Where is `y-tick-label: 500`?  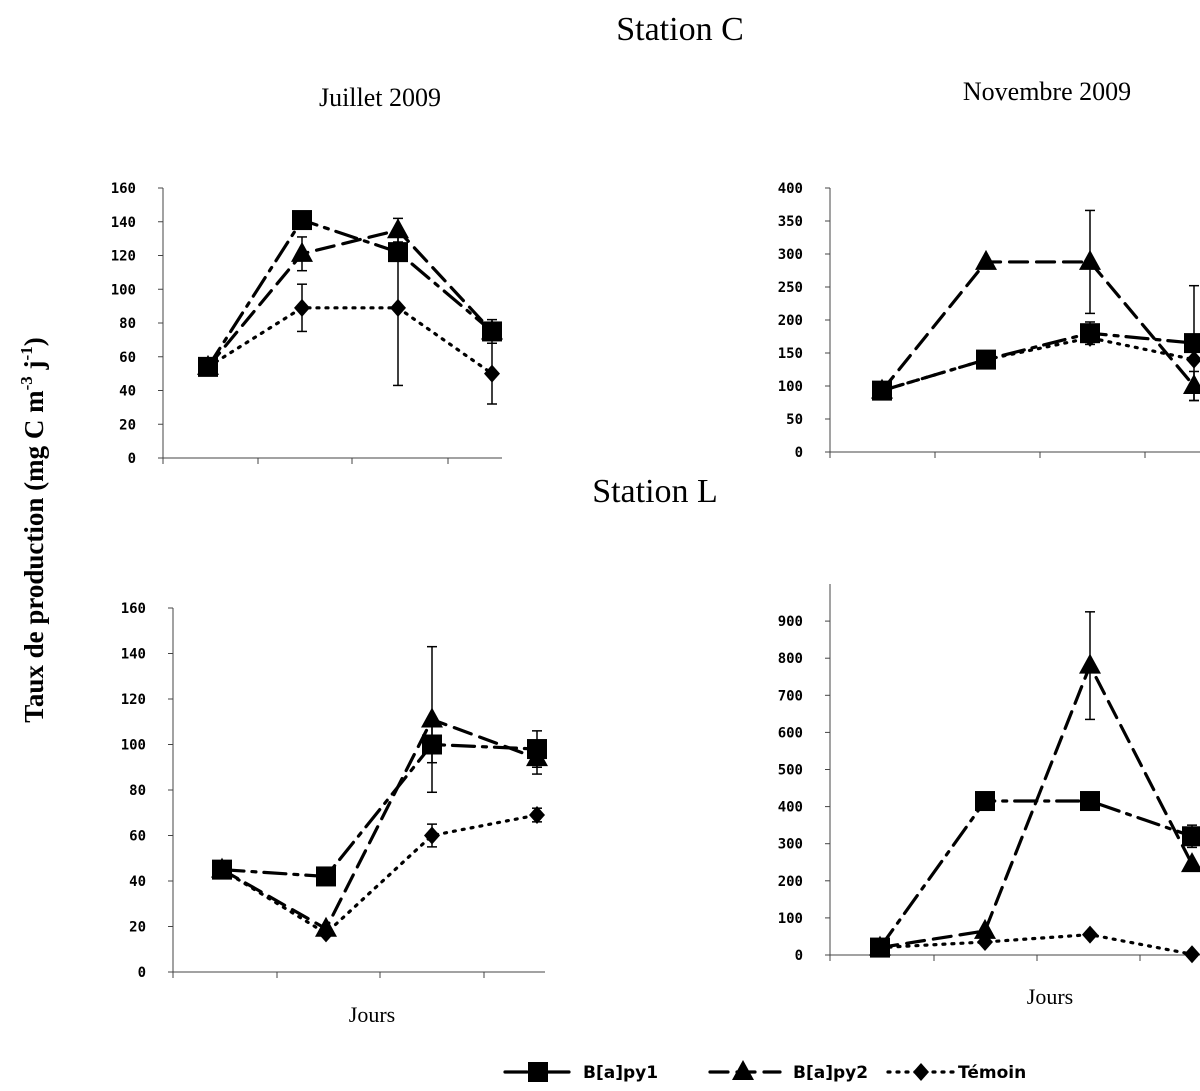 y-tick-label: 500 is located at coordinates (790, 771).